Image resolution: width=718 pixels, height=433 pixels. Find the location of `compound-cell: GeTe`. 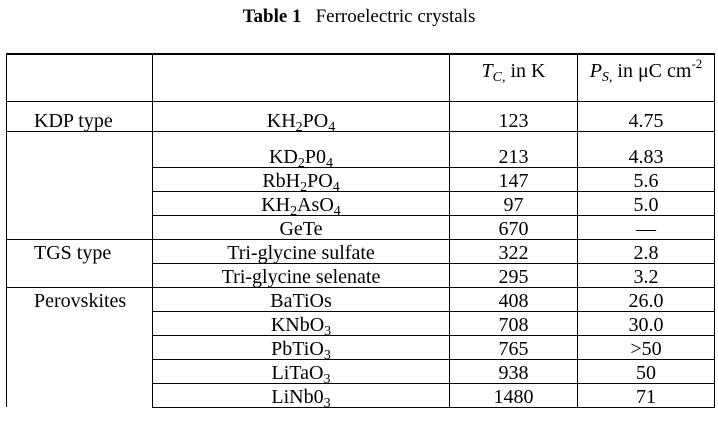

compound-cell: GeTe is located at coordinates (301, 227).